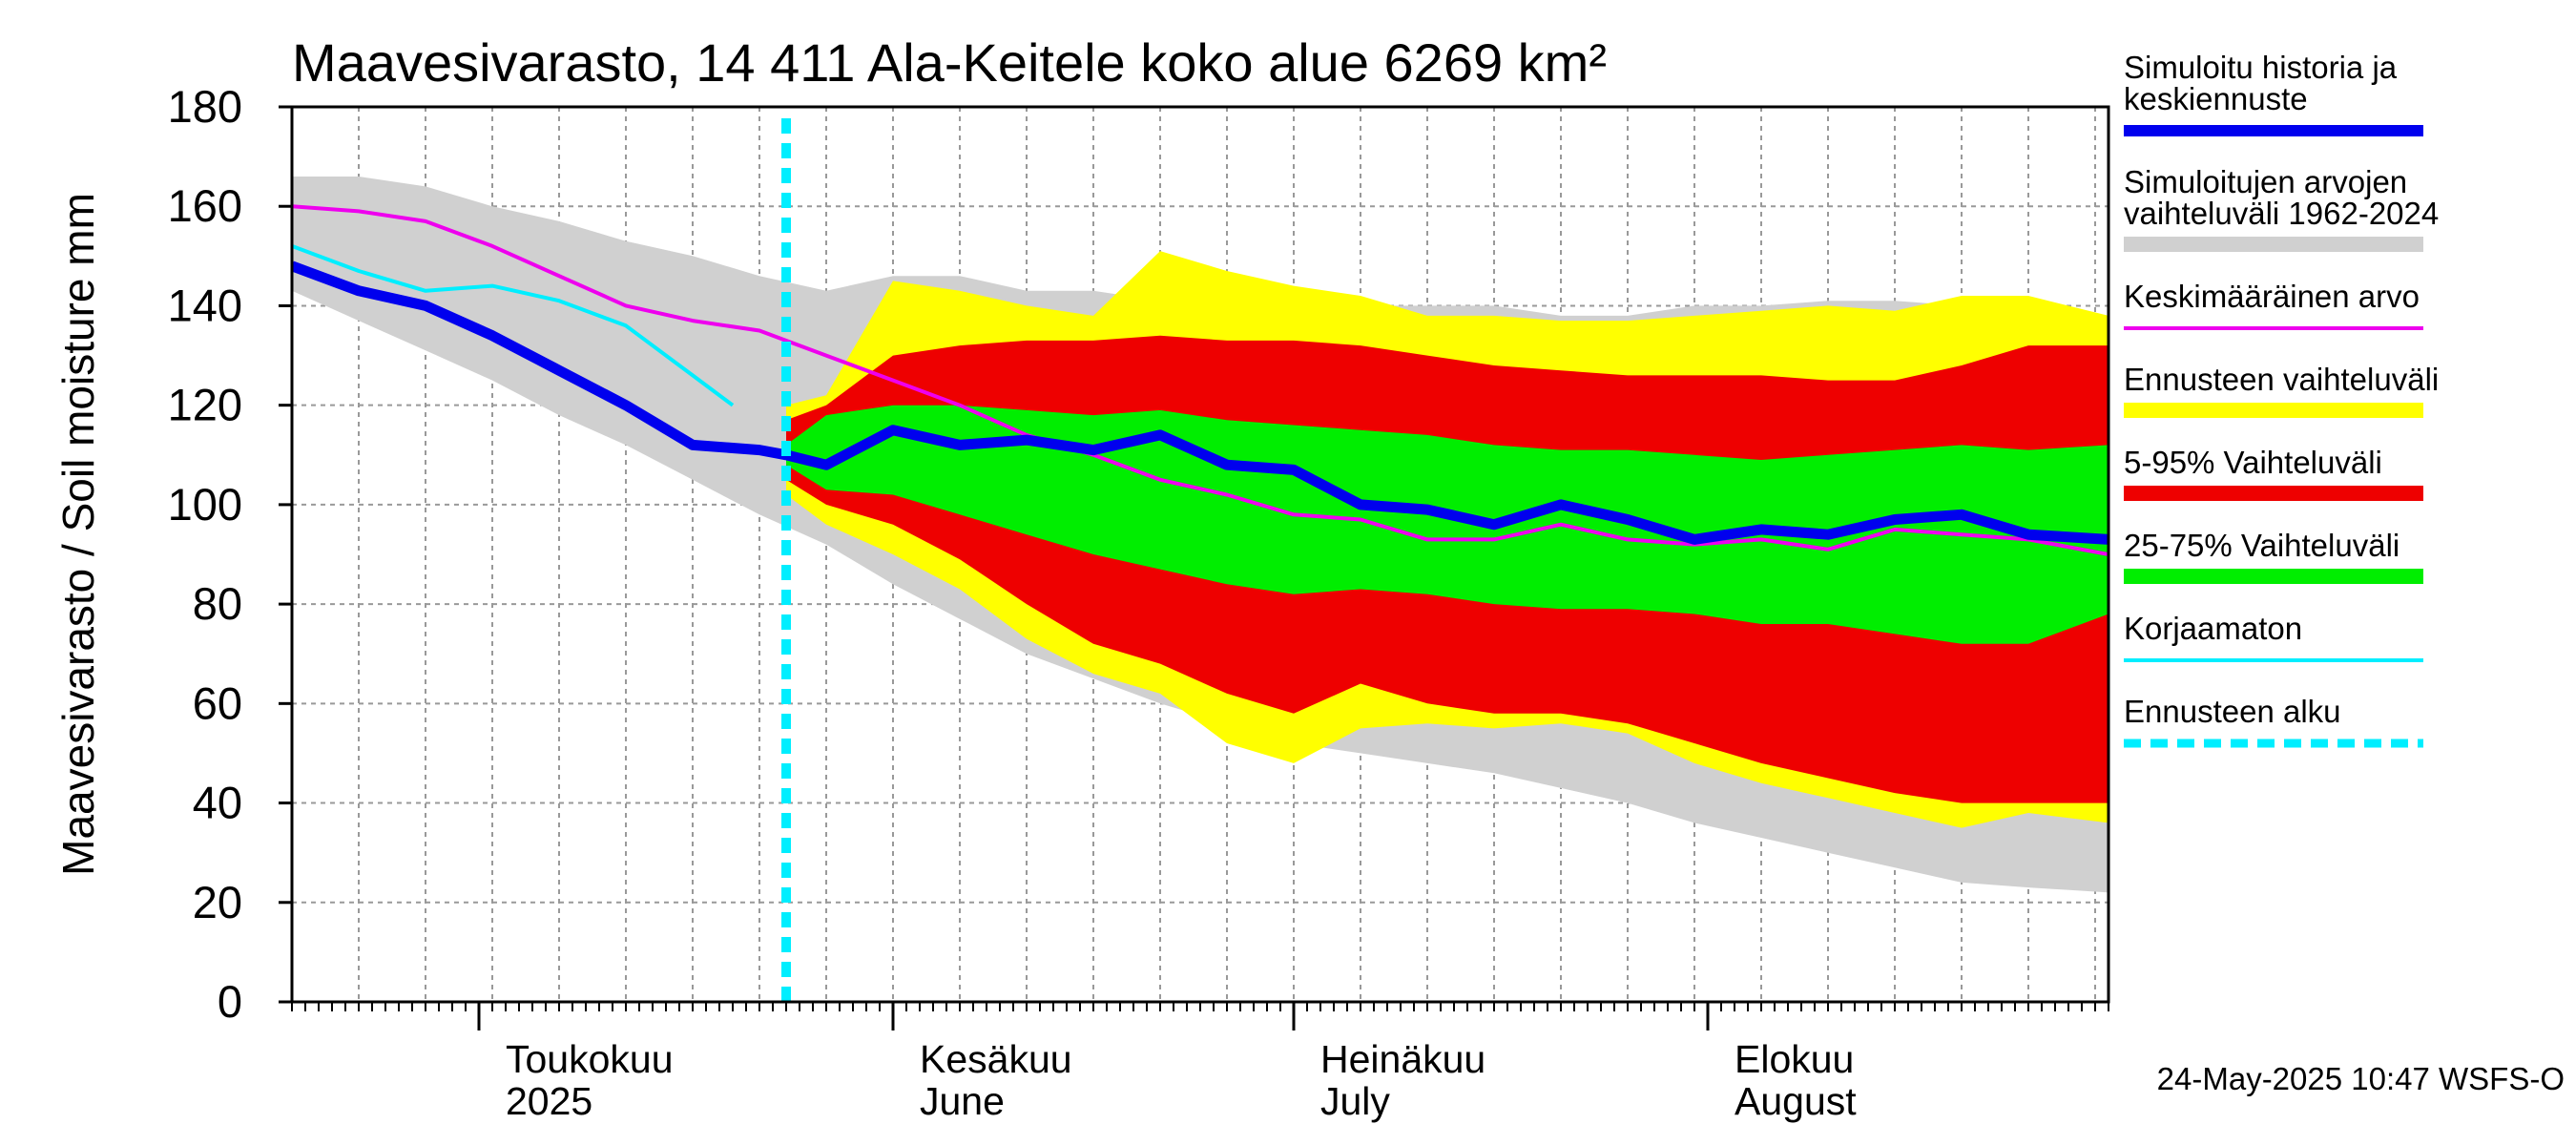 Image resolution: width=2576 pixels, height=1145 pixels. What do you see at coordinates (1355, 1101) in the screenshot?
I see `month-label-en: July` at bounding box center [1355, 1101].